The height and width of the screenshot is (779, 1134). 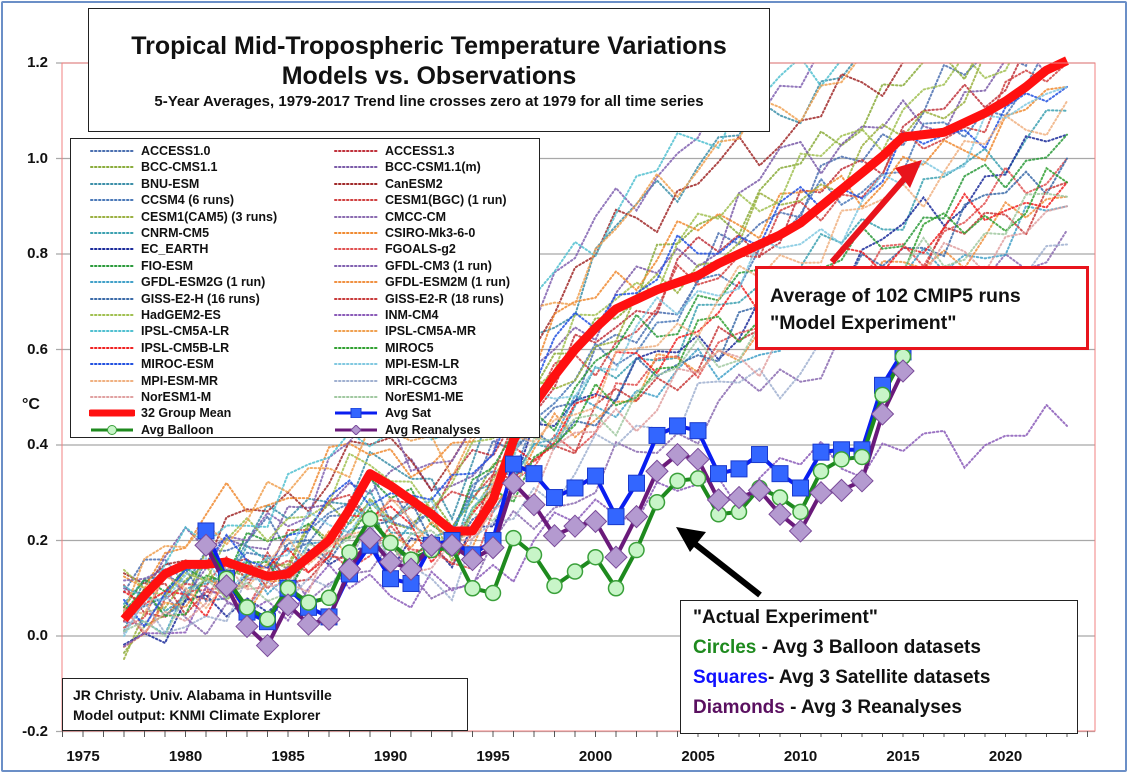 I want to click on legend-label: HadGEM2-ES, so click(x=181, y=315).